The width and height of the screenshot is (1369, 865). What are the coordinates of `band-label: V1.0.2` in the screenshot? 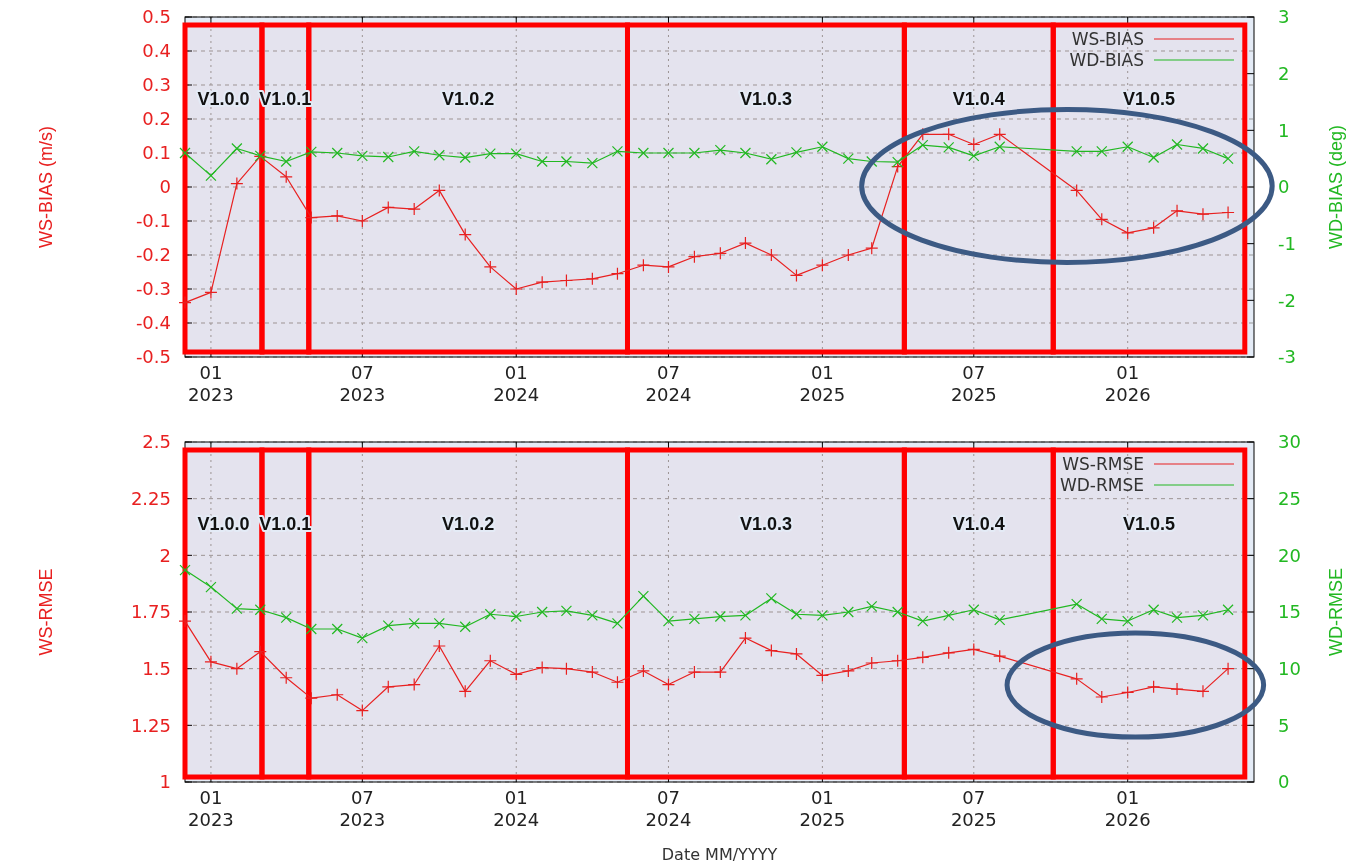 It's located at (468, 524).